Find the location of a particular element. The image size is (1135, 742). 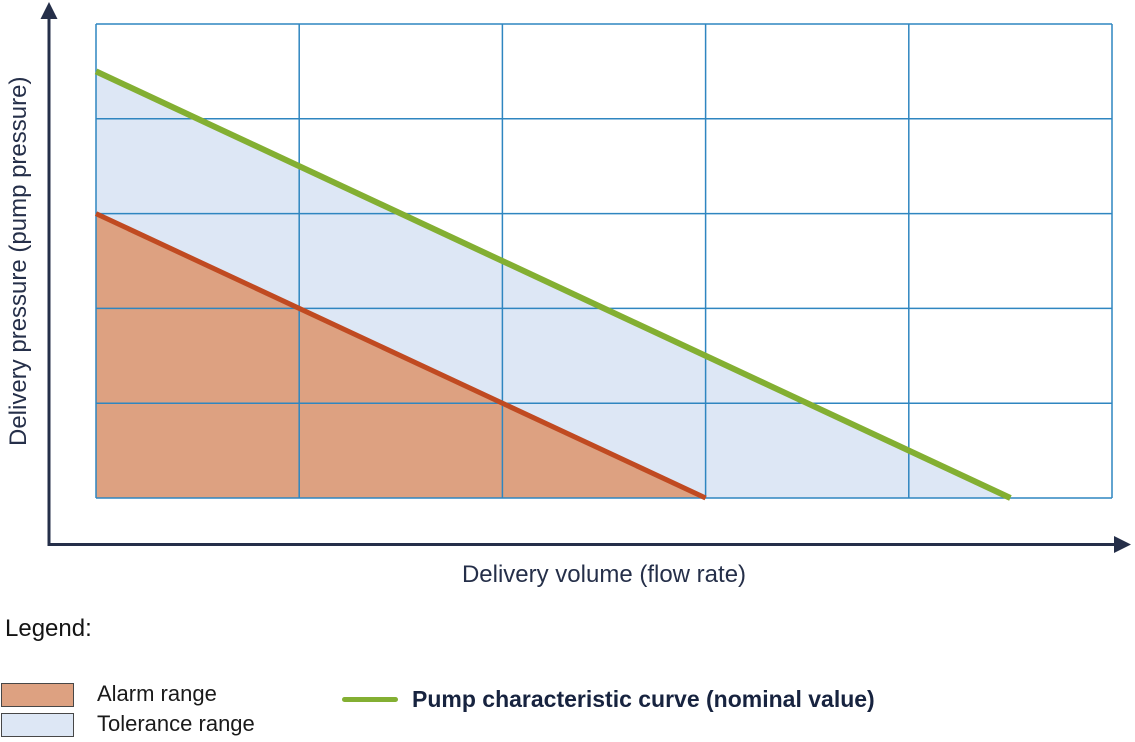

legend-title: Legend: is located at coordinates (48, 628).